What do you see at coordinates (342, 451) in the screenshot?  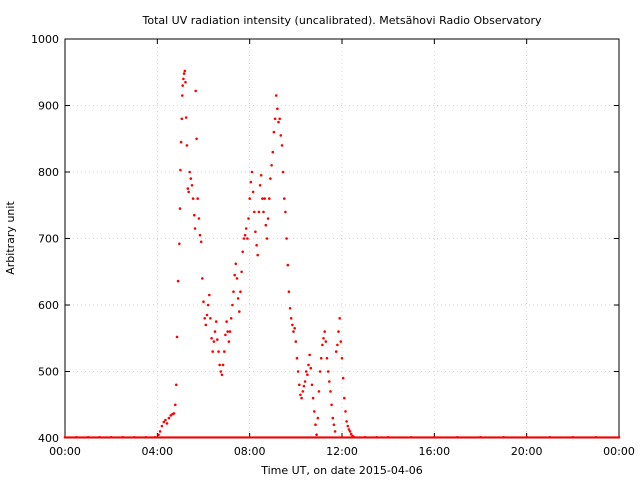 I see `x-tick-label: 12:00` at bounding box center [342, 451].